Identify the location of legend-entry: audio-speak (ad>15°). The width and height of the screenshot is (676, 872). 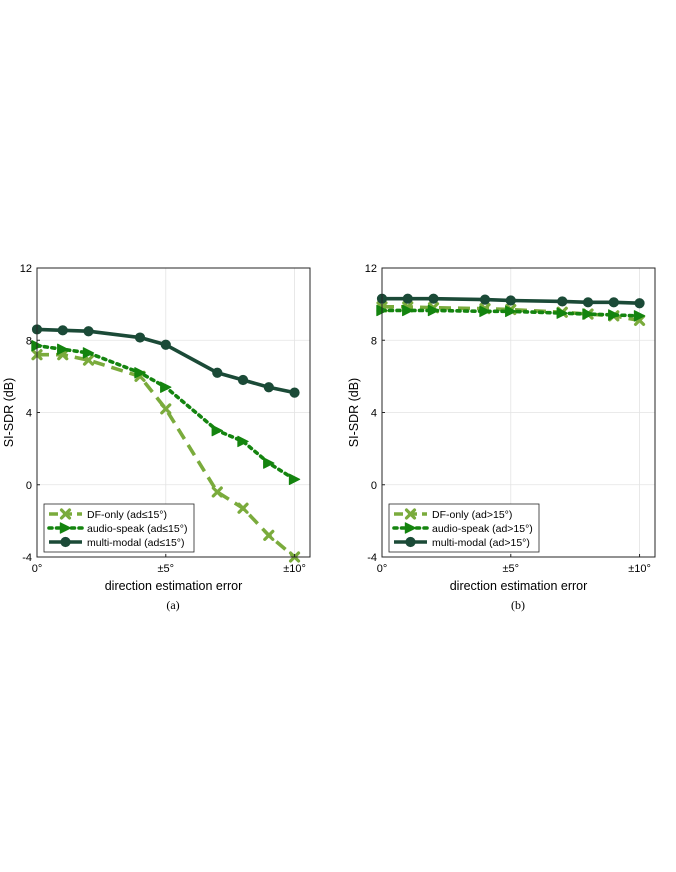
(482, 529).